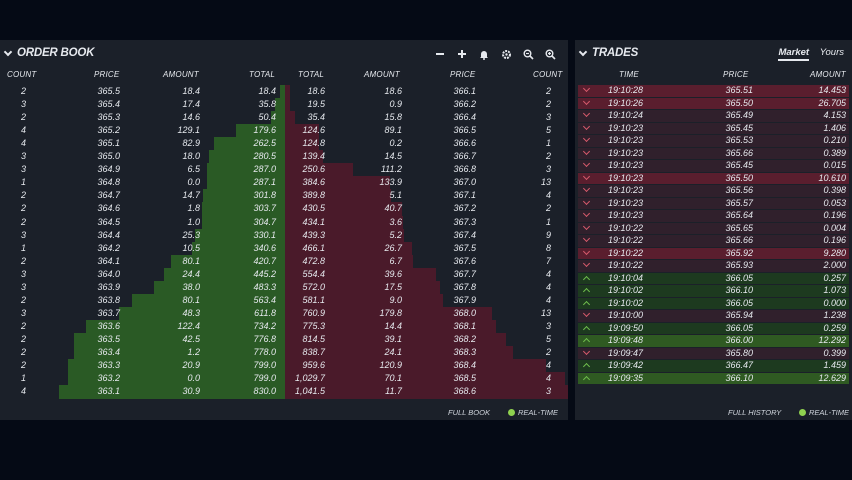  Describe the element at coordinates (284, 130) in the screenshot. I see `order-book-row: 4 365.2 129.1 179.6 124.6 89.1 366.5 5` at that location.